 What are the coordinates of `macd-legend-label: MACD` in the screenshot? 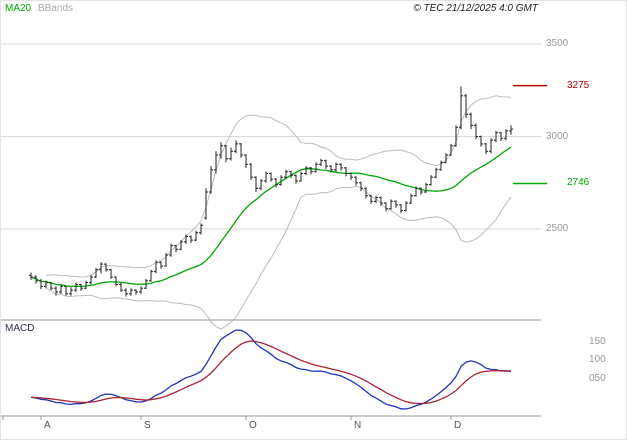 It's located at (20, 328).